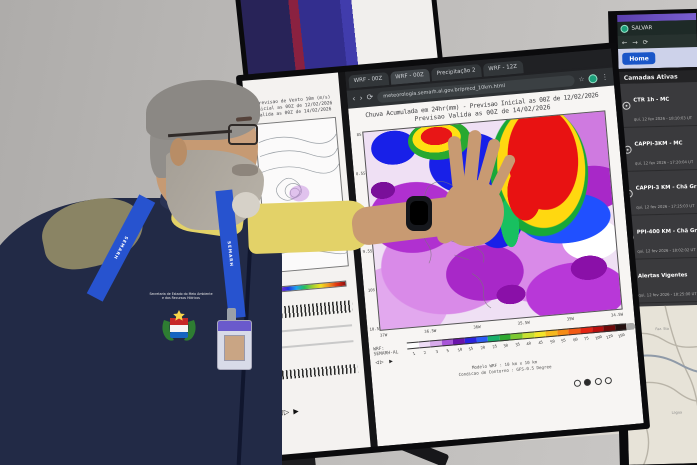 The width and height of the screenshot is (697, 465). What do you see at coordinates (631, 326) in the screenshot?
I see `colorbar-endcap` at bounding box center [631, 326].